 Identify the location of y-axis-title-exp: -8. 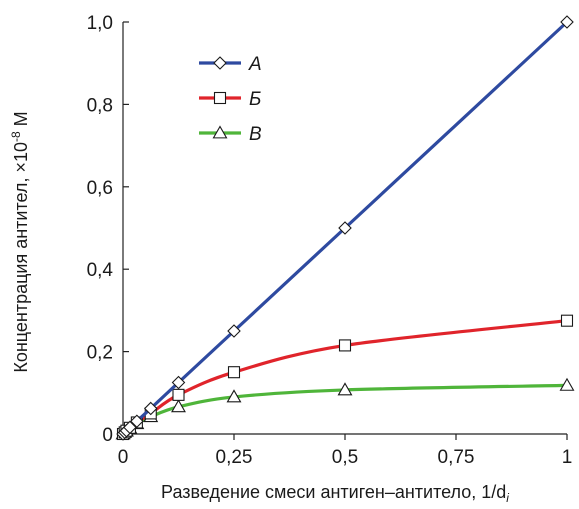
(16, 136).